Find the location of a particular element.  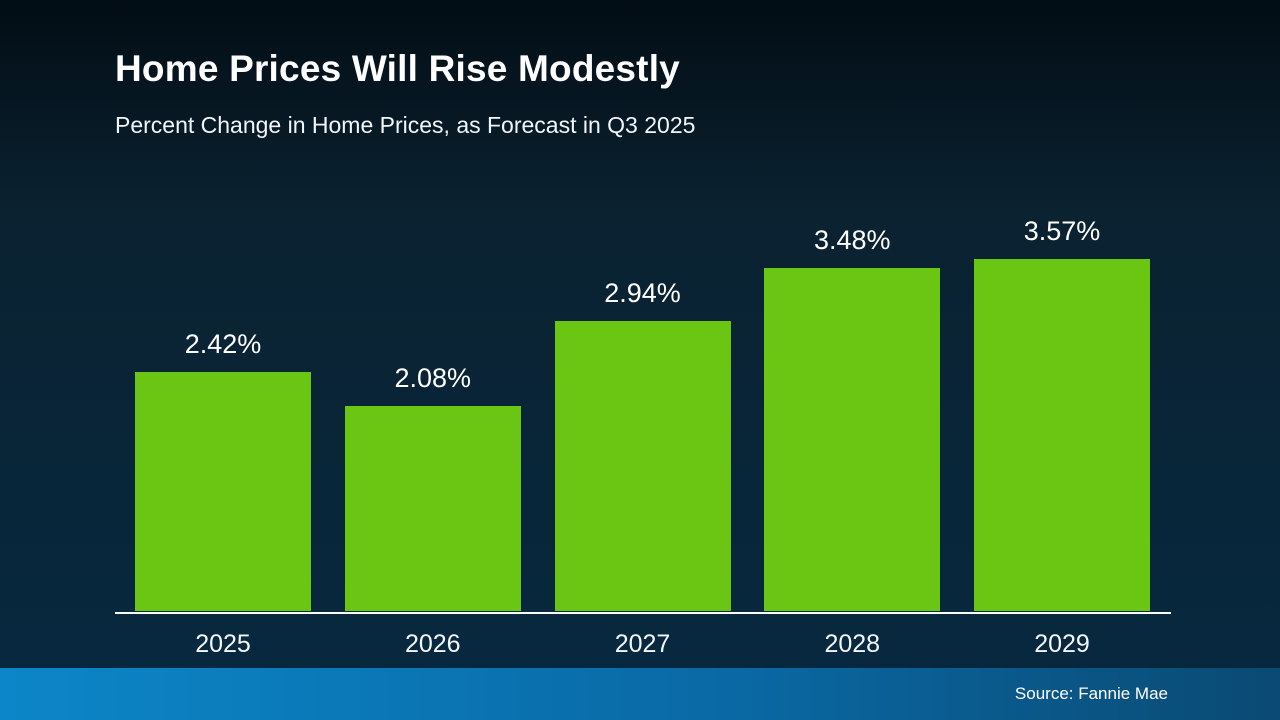

x-axis-line is located at coordinates (643, 613).